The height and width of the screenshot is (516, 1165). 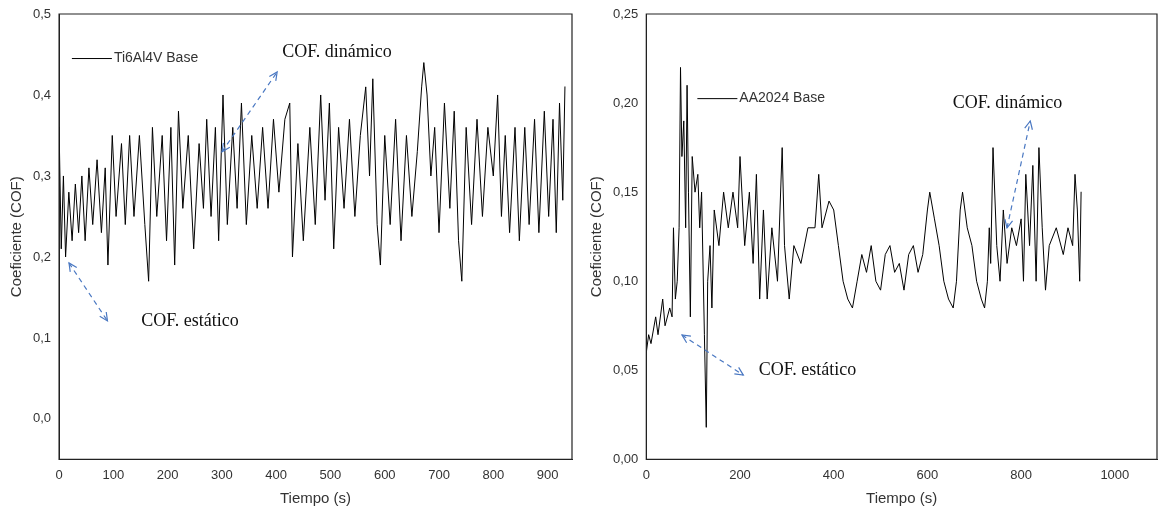 What do you see at coordinates (782, 97) in the screenshot?
I see `legend-label: AA2024 Base` at bounding box center [782, 97].